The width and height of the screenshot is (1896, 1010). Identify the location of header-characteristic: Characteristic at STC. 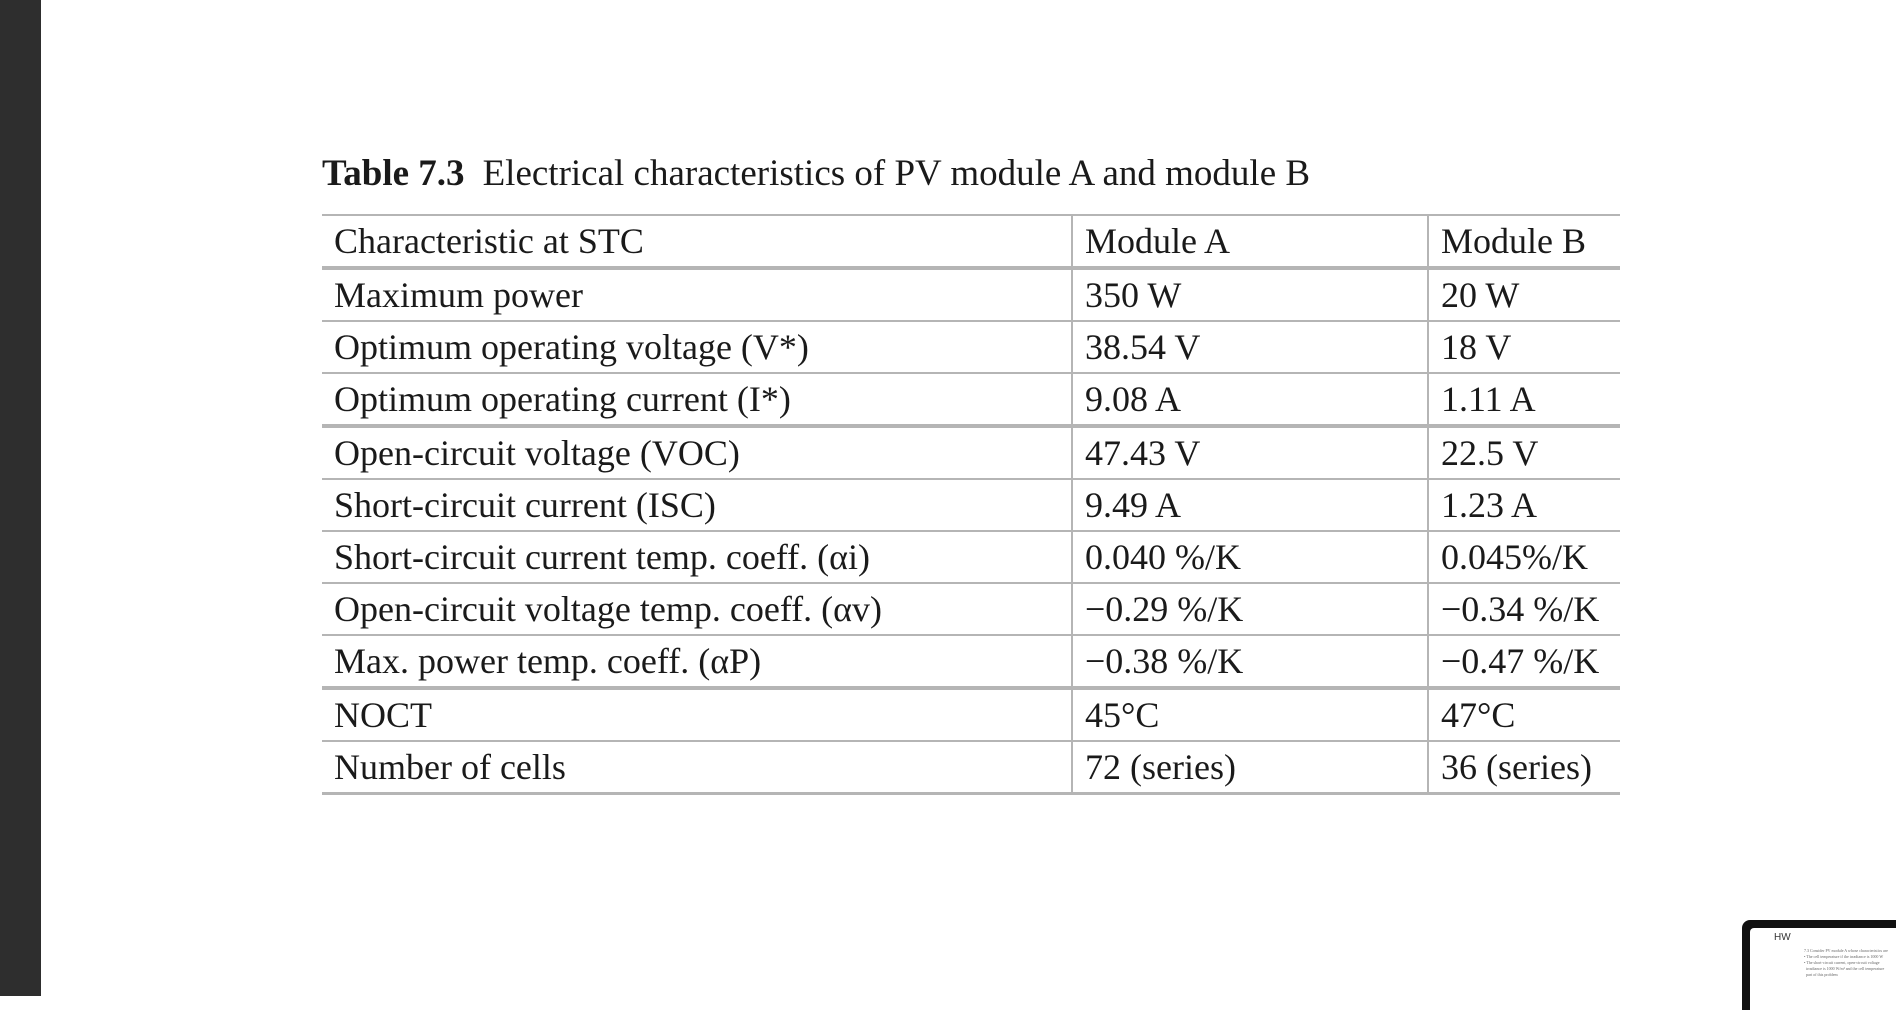
(697, 242).